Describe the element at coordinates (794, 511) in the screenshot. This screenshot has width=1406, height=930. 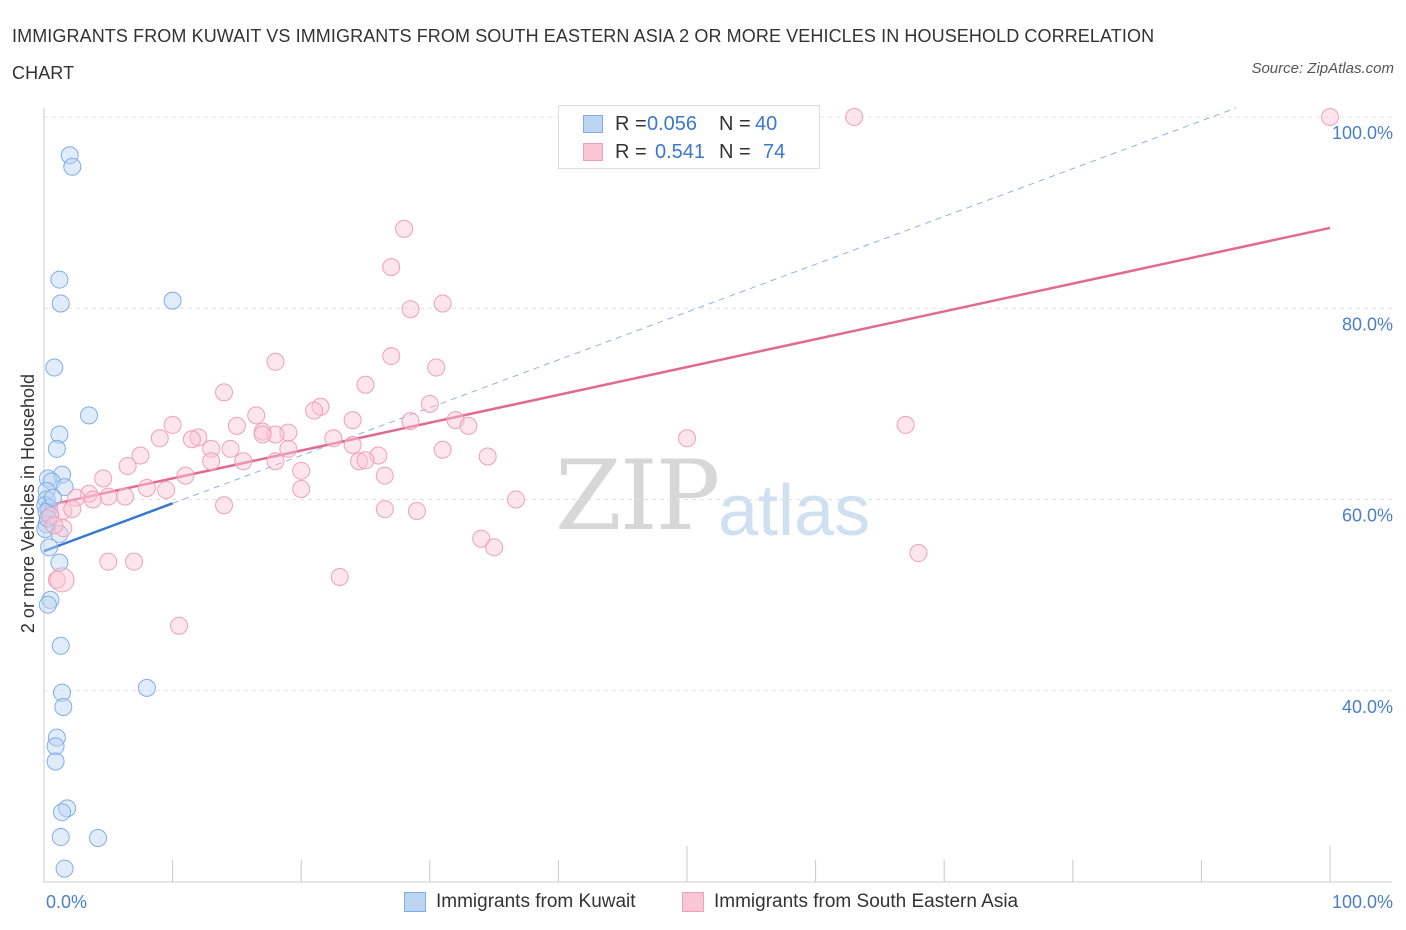
I see `watermark-atlas: atlas` at that location.